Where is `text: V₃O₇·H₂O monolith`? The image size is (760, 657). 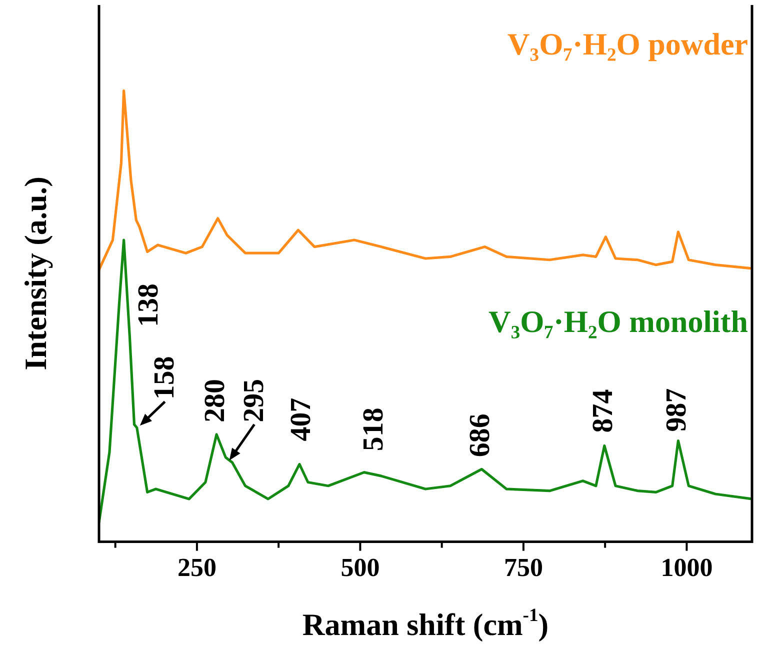 text: V₃O₇·H₂O monolith is located at coordinates (618, 321).